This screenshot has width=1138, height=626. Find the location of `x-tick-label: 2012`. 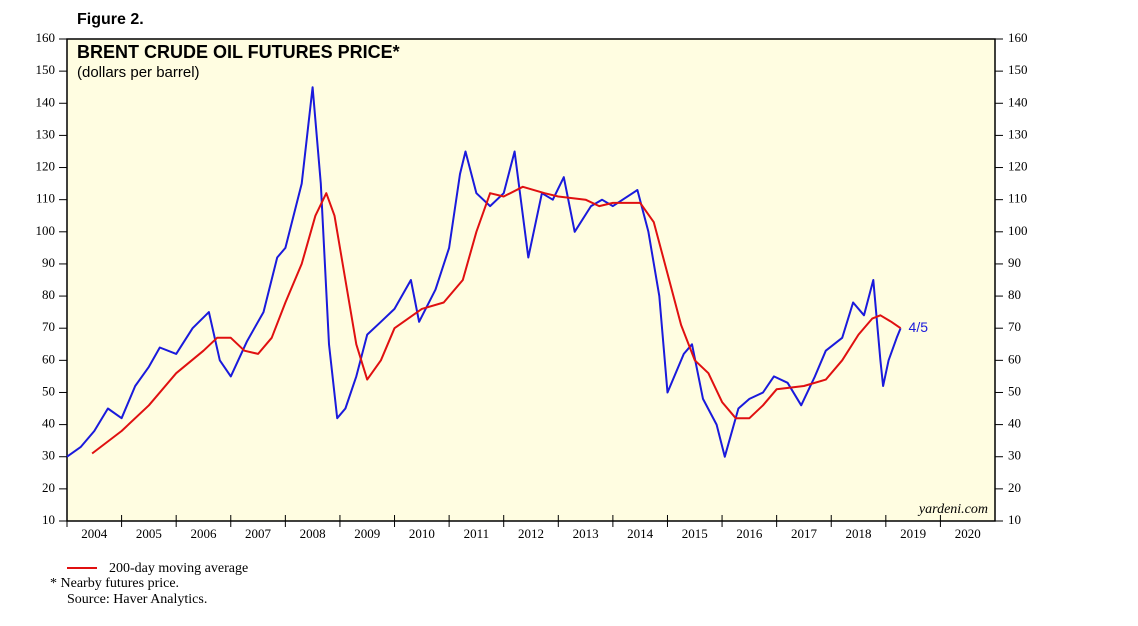

x-tick-label: 2012 is located at coordinates (531, 533).